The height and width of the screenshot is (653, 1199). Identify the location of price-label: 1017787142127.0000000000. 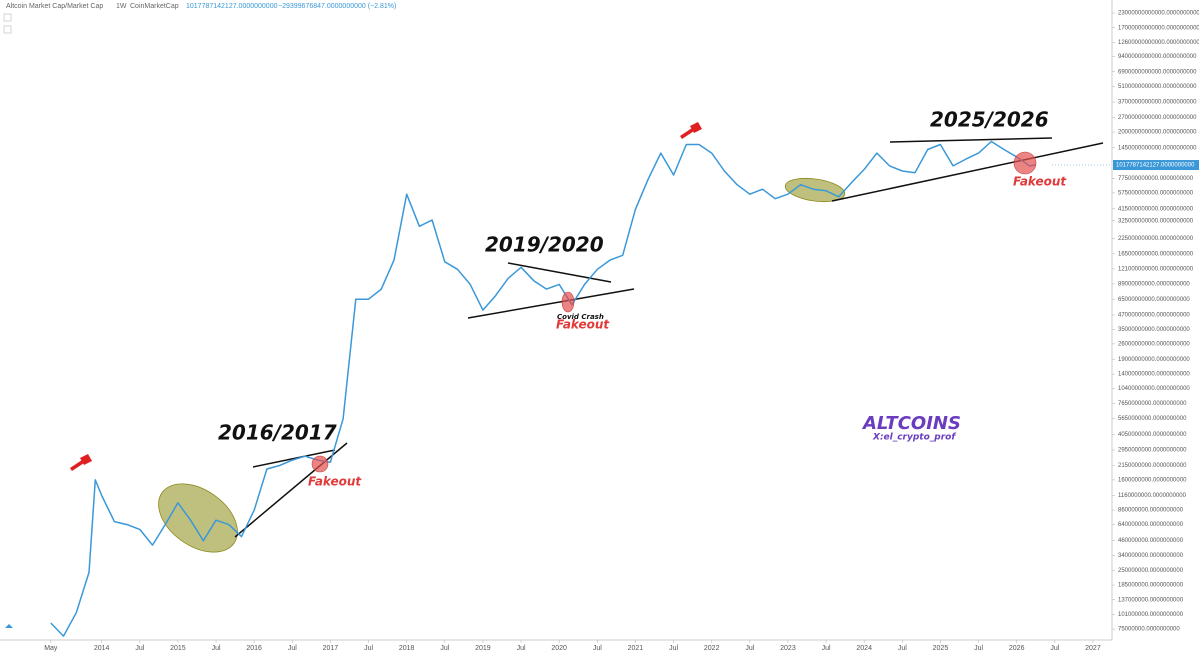
(1155, 166).